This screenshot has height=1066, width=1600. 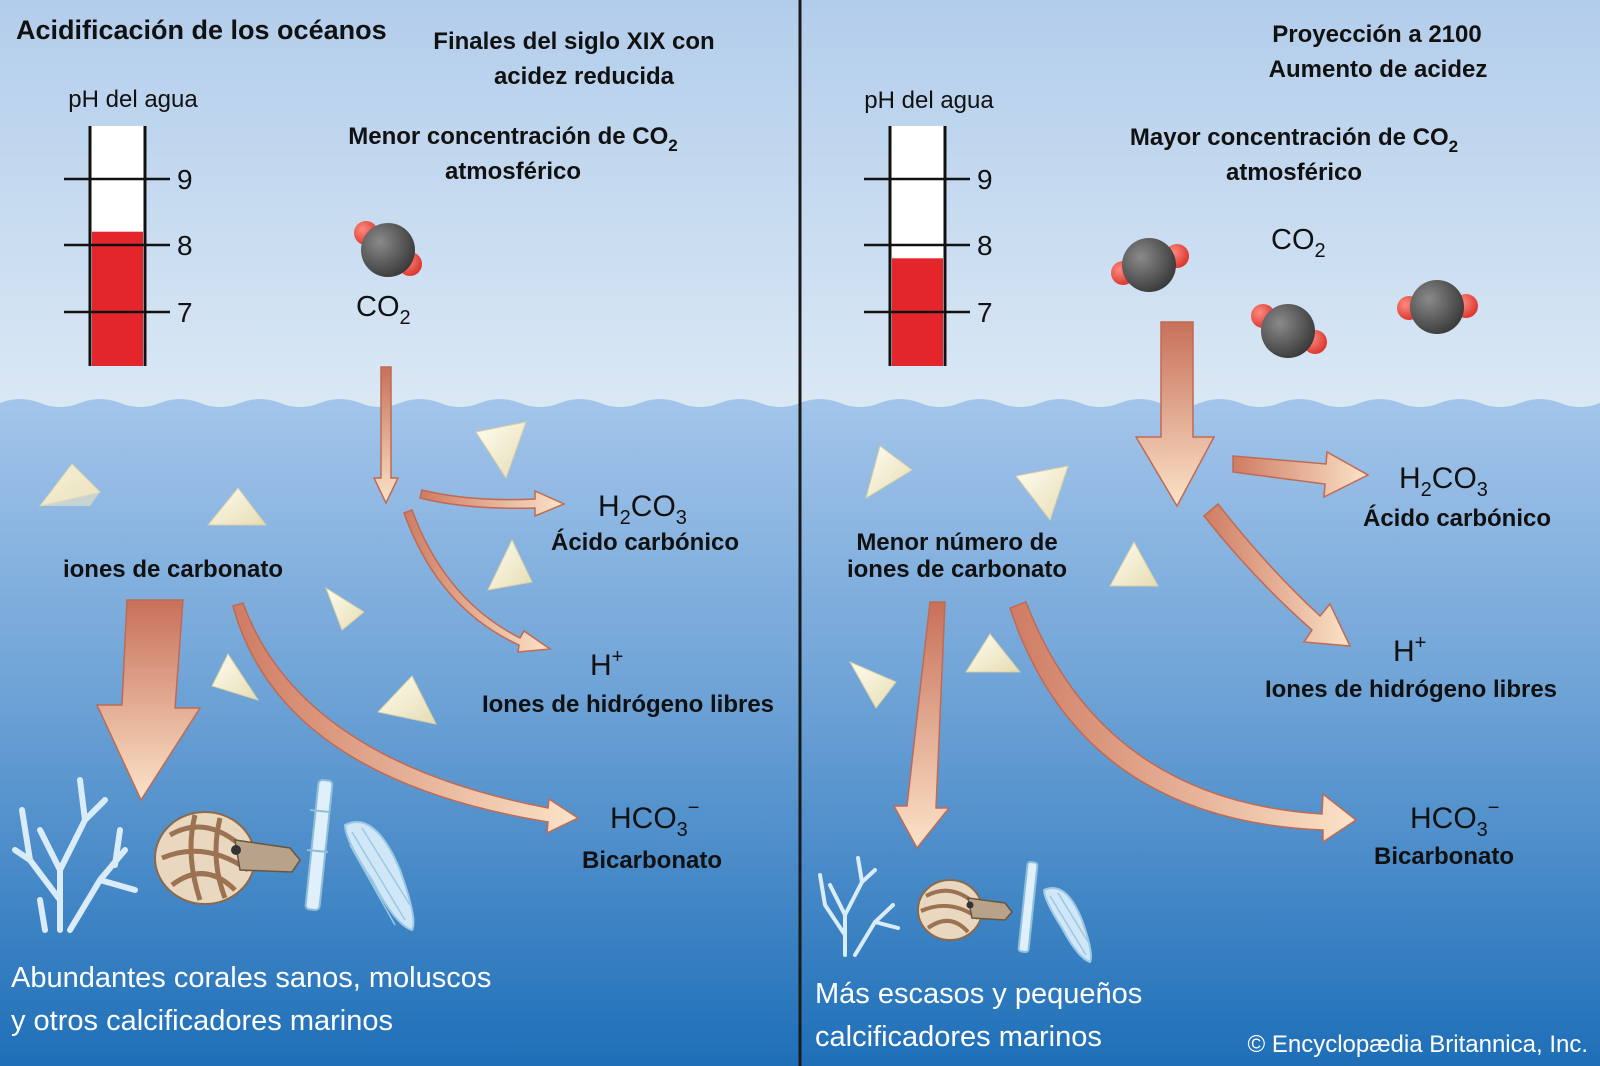 I want to click on left-pteropod-icon, so click(x=379, y=876).